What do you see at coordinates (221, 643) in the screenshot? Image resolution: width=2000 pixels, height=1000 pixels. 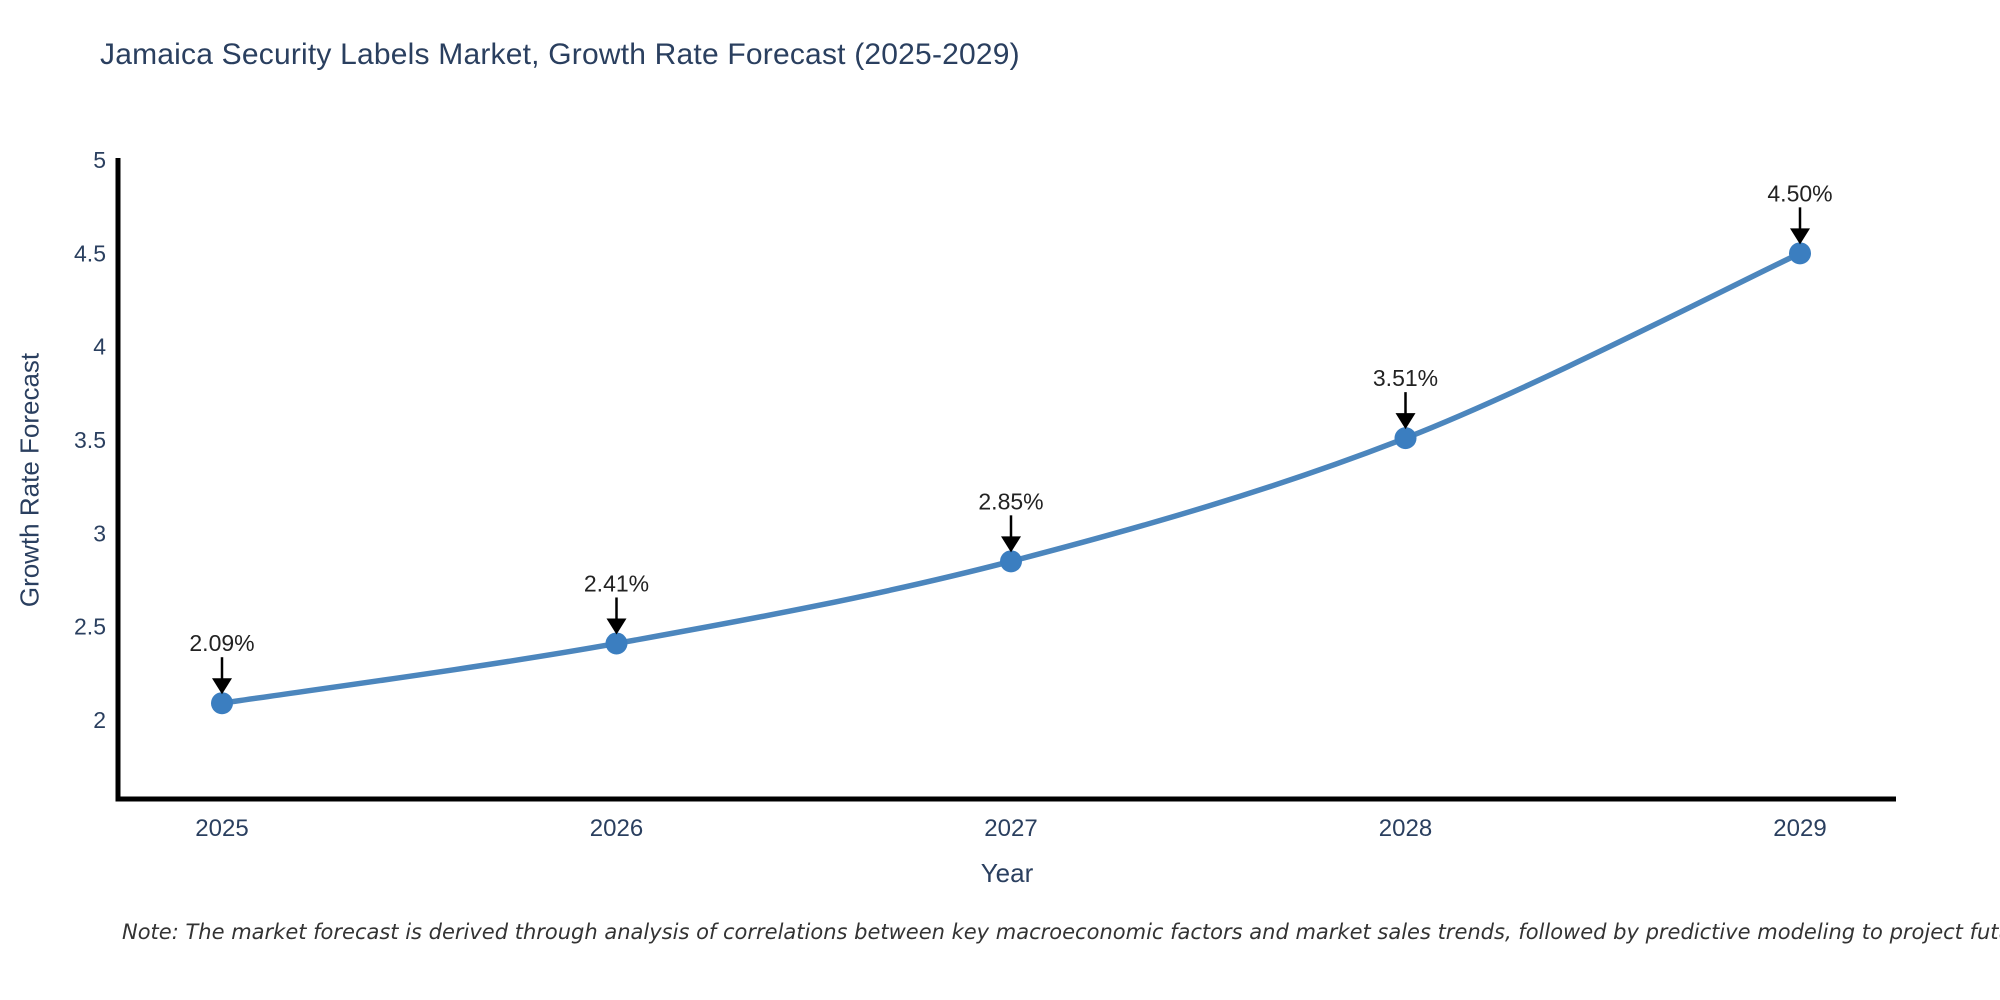 I see `annotation-label: 2.09%` at bounding box center [221, 643].